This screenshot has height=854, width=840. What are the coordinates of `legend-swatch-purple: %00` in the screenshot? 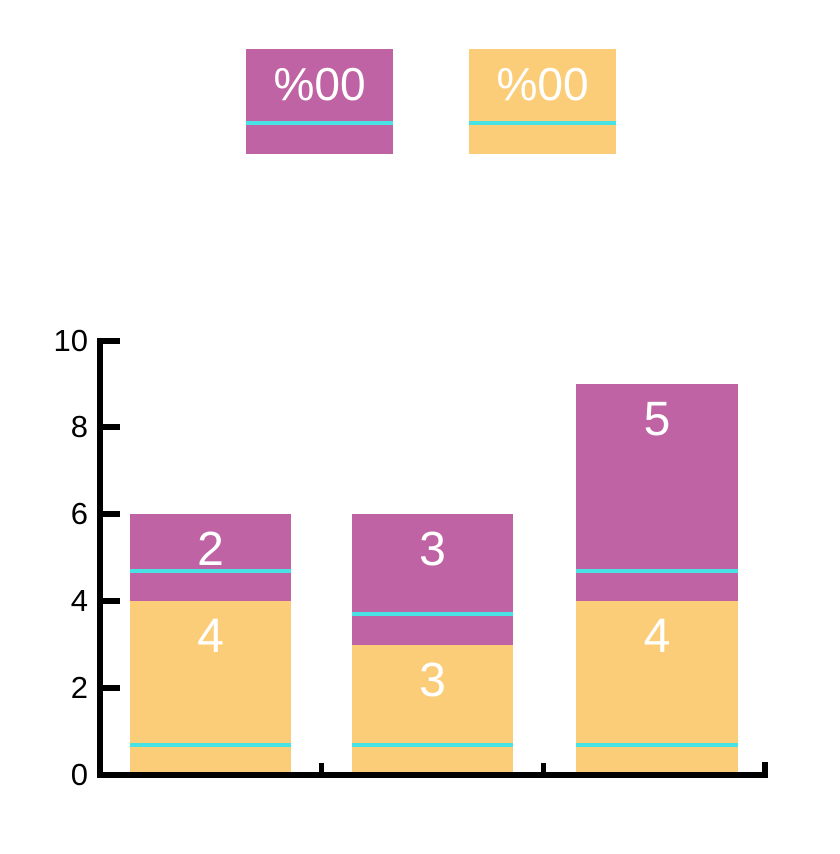 It's located at (319, 101).